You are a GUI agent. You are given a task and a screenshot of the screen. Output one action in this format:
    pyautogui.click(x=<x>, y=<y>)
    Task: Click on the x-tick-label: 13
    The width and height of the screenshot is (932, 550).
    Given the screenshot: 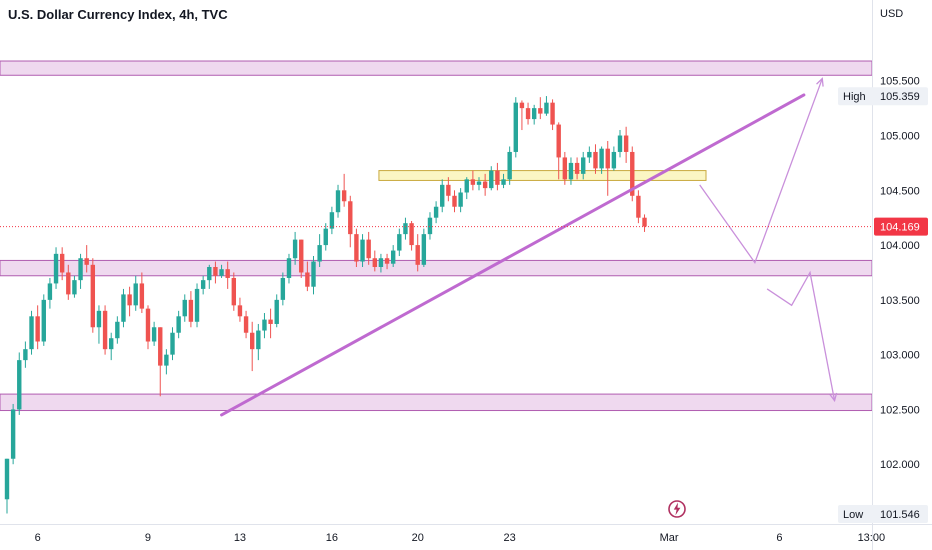 What is the action you would take?
    pyautogui.click(x=240, y=538)
    